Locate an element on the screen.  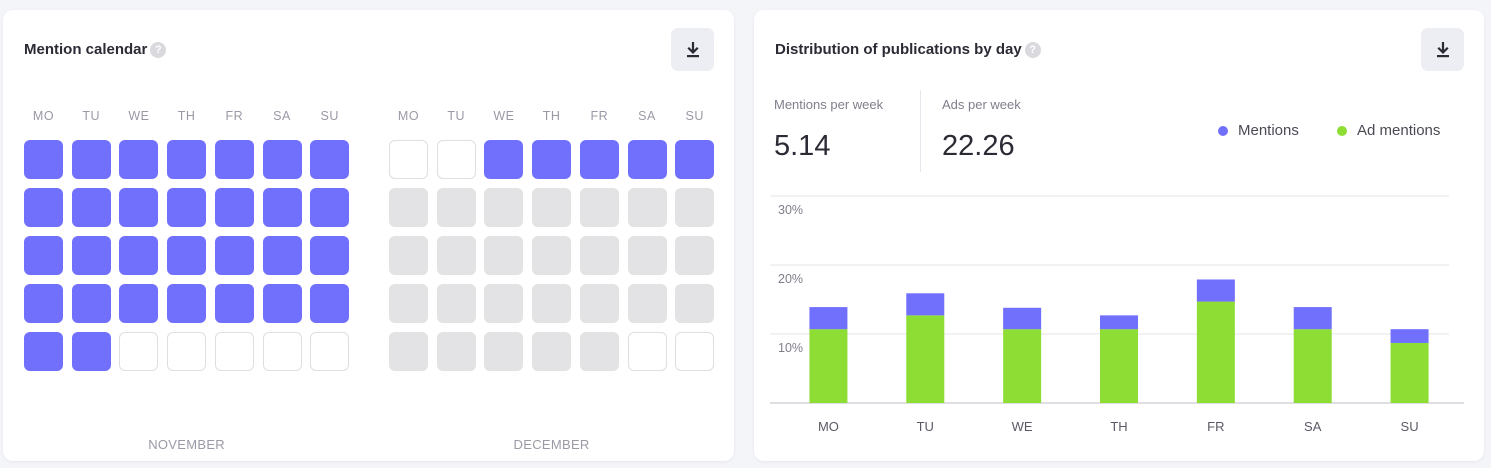
distribution-title-text: Distribution of publications by day is located at coordinates (898, 49).